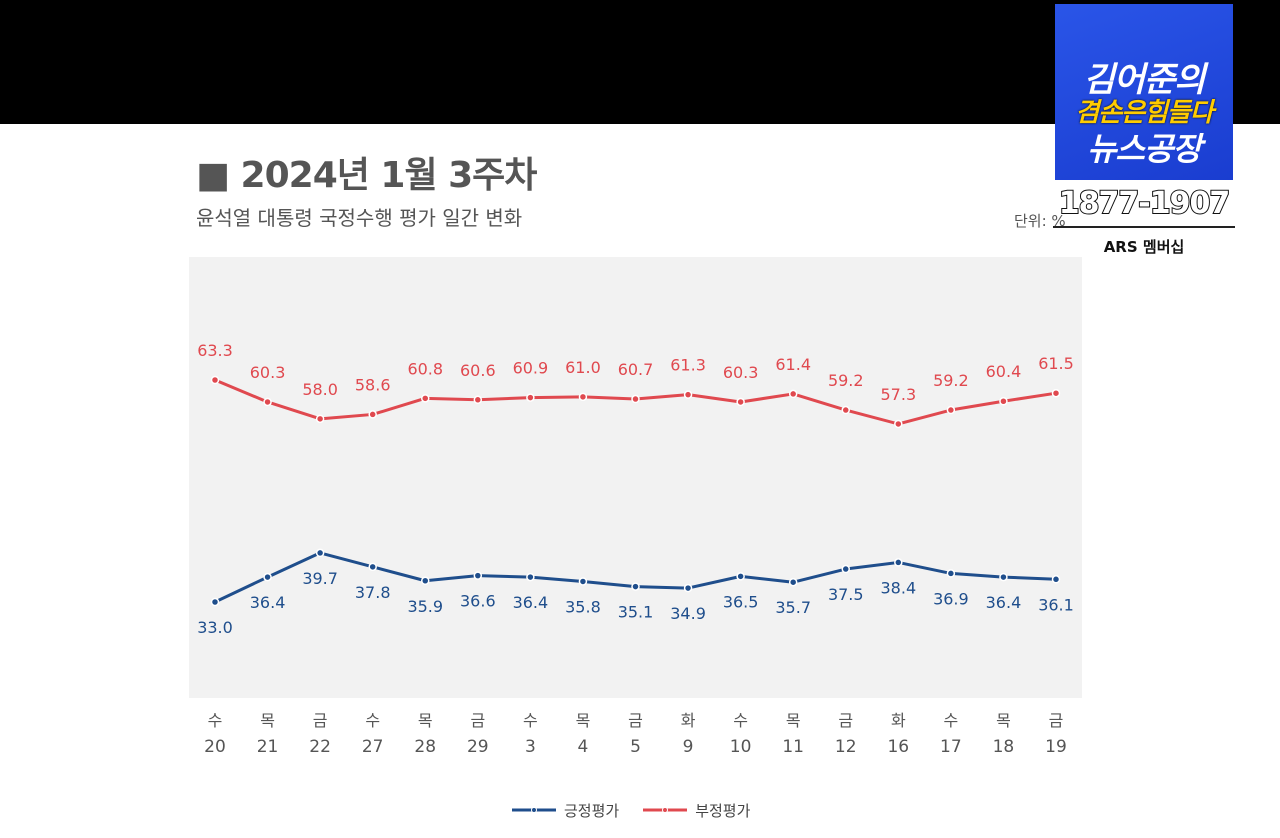 The image size is (1280, 838). Describe the element at coordinates (530, 747) in the screenshot. I see `x-tick-day: 3` at that location.